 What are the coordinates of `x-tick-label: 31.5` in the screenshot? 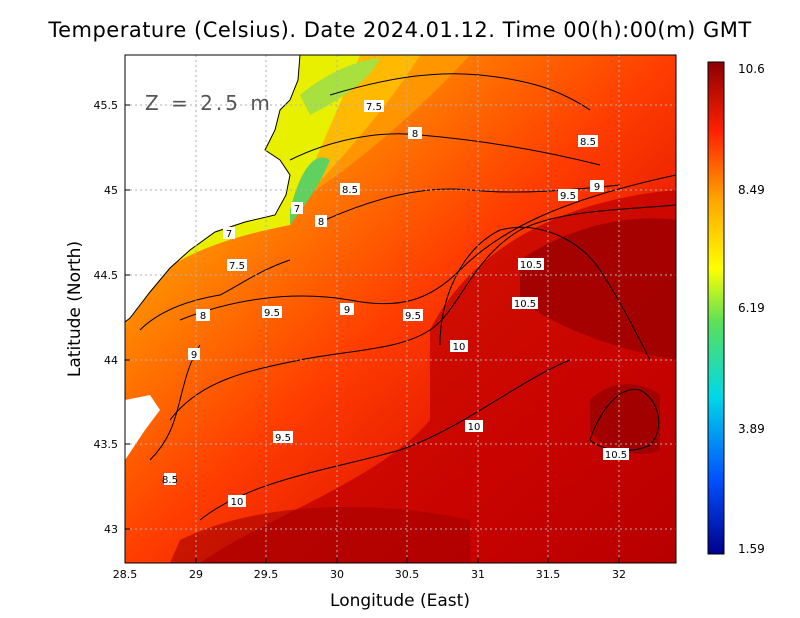 It's located at (548, 574).